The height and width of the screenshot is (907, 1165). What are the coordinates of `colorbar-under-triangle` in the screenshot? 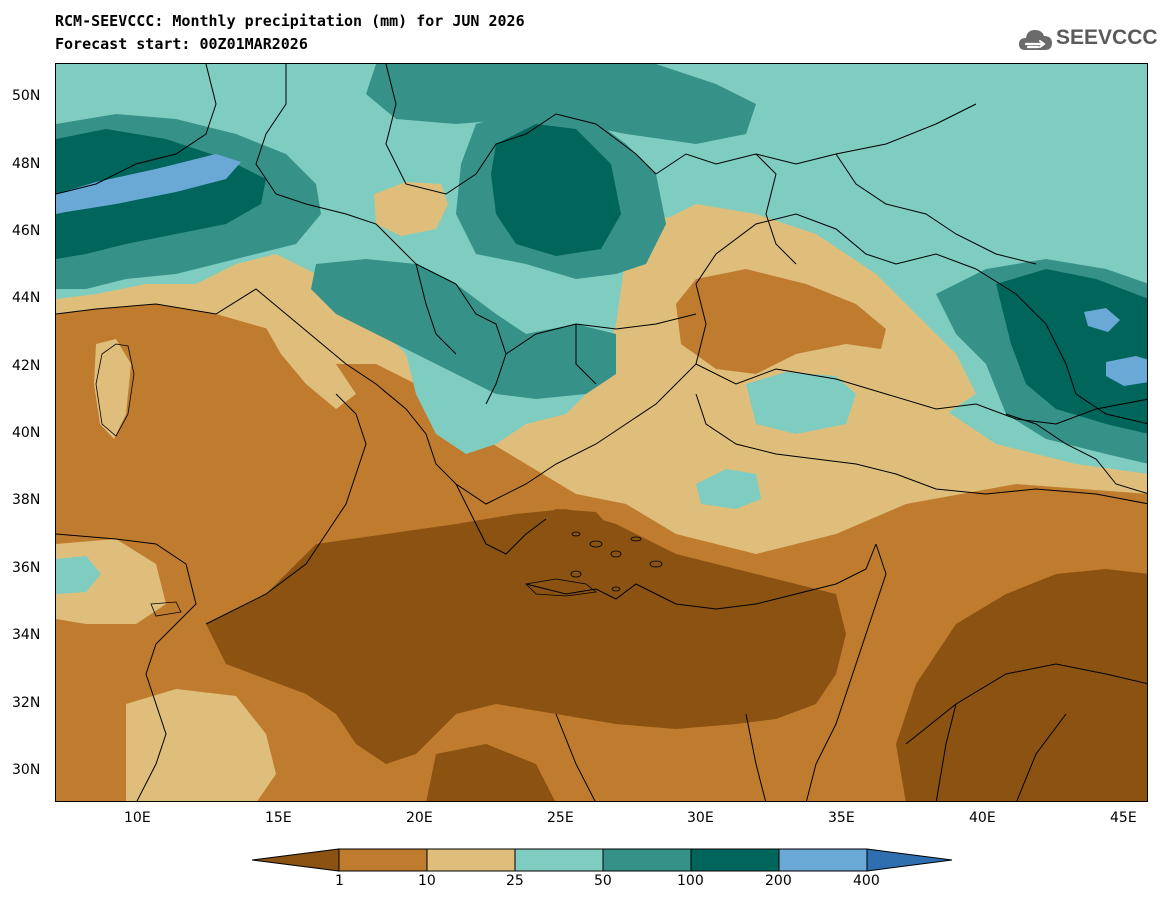 It's located at (295, 860).